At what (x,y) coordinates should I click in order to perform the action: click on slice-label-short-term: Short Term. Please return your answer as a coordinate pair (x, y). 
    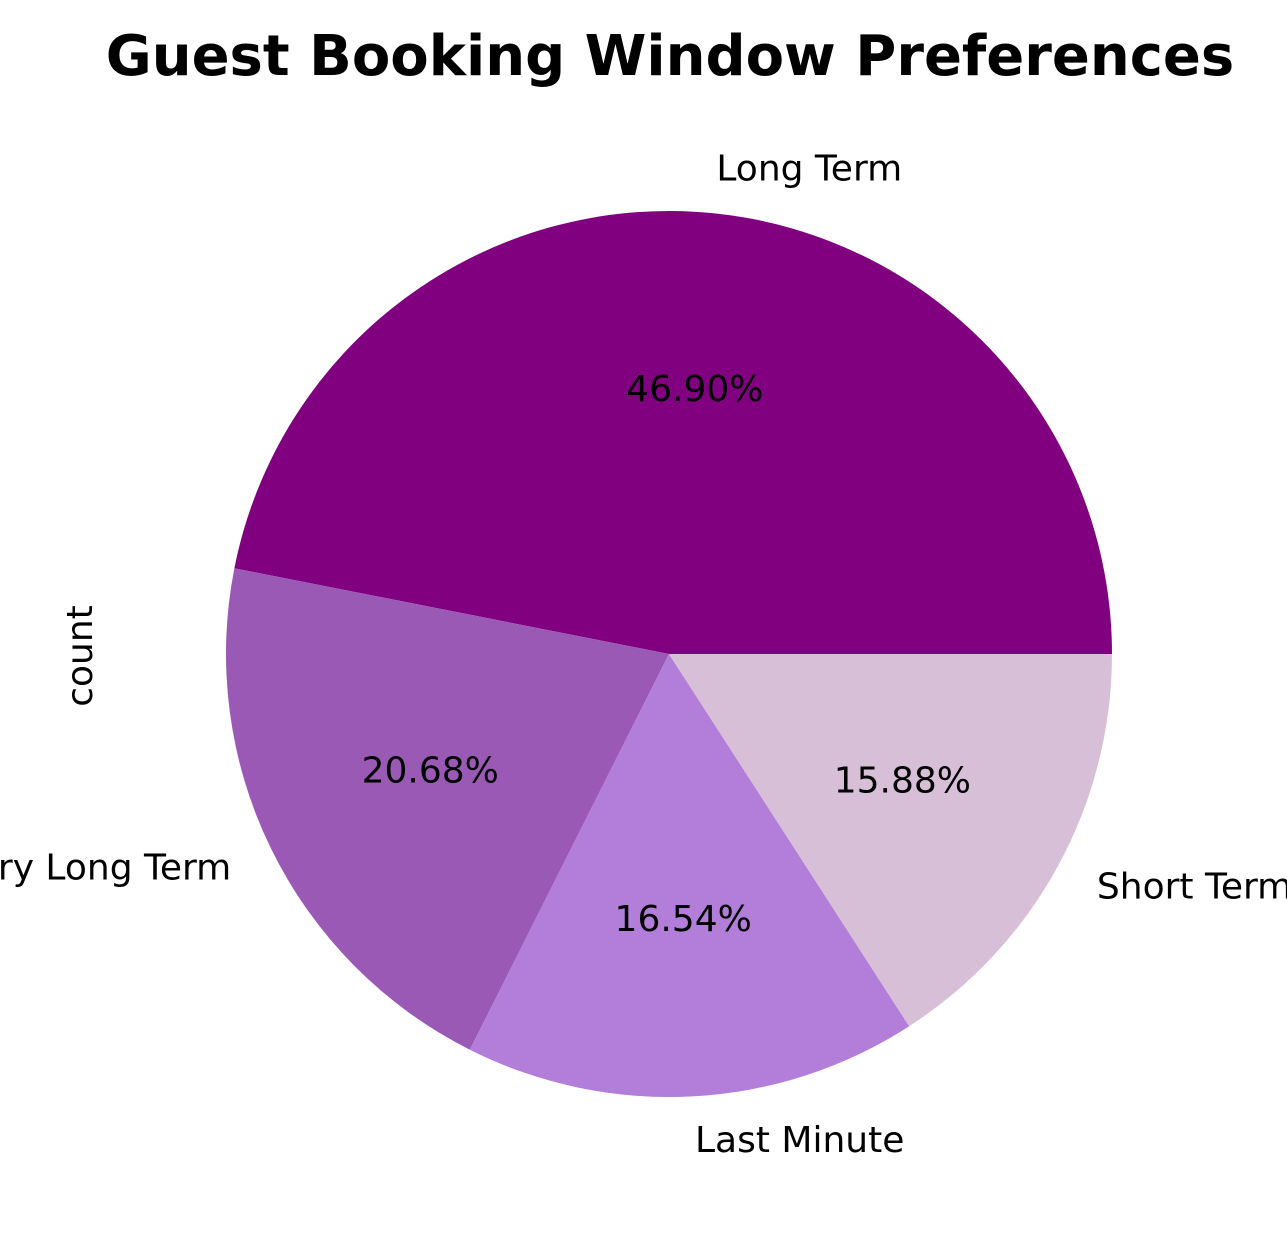
    Looking at the image, I should click on (1192, 887).